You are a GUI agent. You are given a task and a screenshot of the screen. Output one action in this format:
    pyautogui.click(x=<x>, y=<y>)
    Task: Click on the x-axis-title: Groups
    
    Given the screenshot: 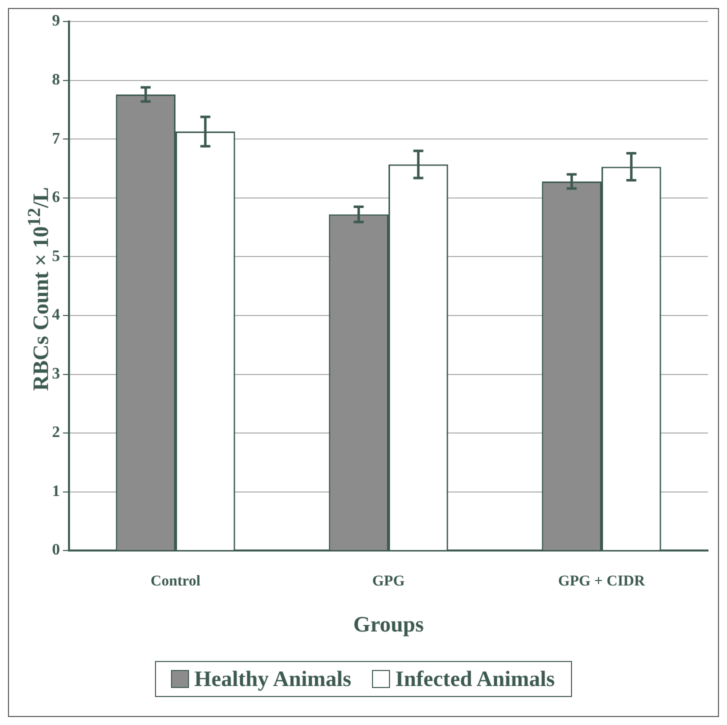 What is the action you would take?
    pyautogui.click(x=388, y=623)
    